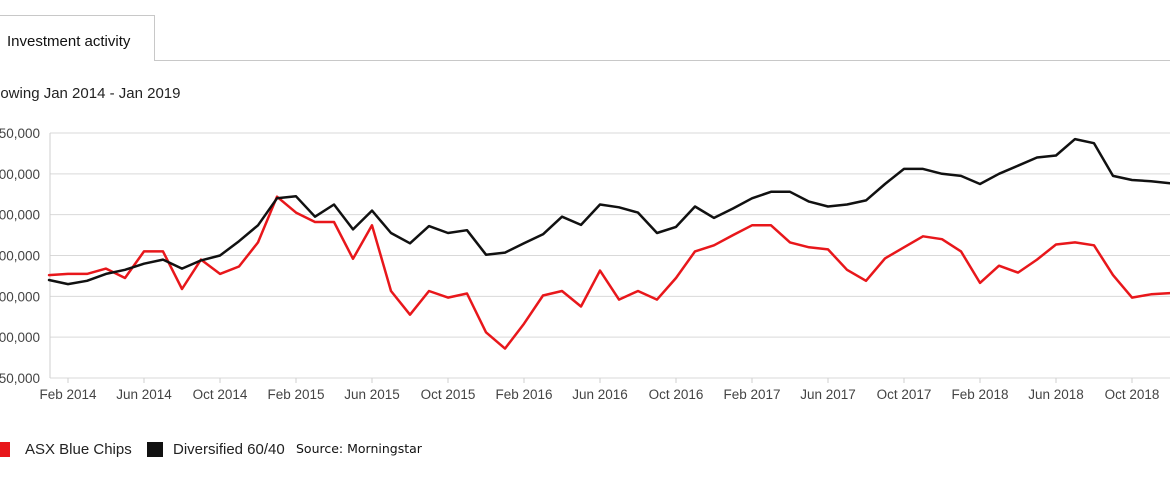 The height and width of the screenshot is (491, 1170). Describe the element at coordinates (5, 449) in the screenshot. I see `legend-swatch-asx` at that location.